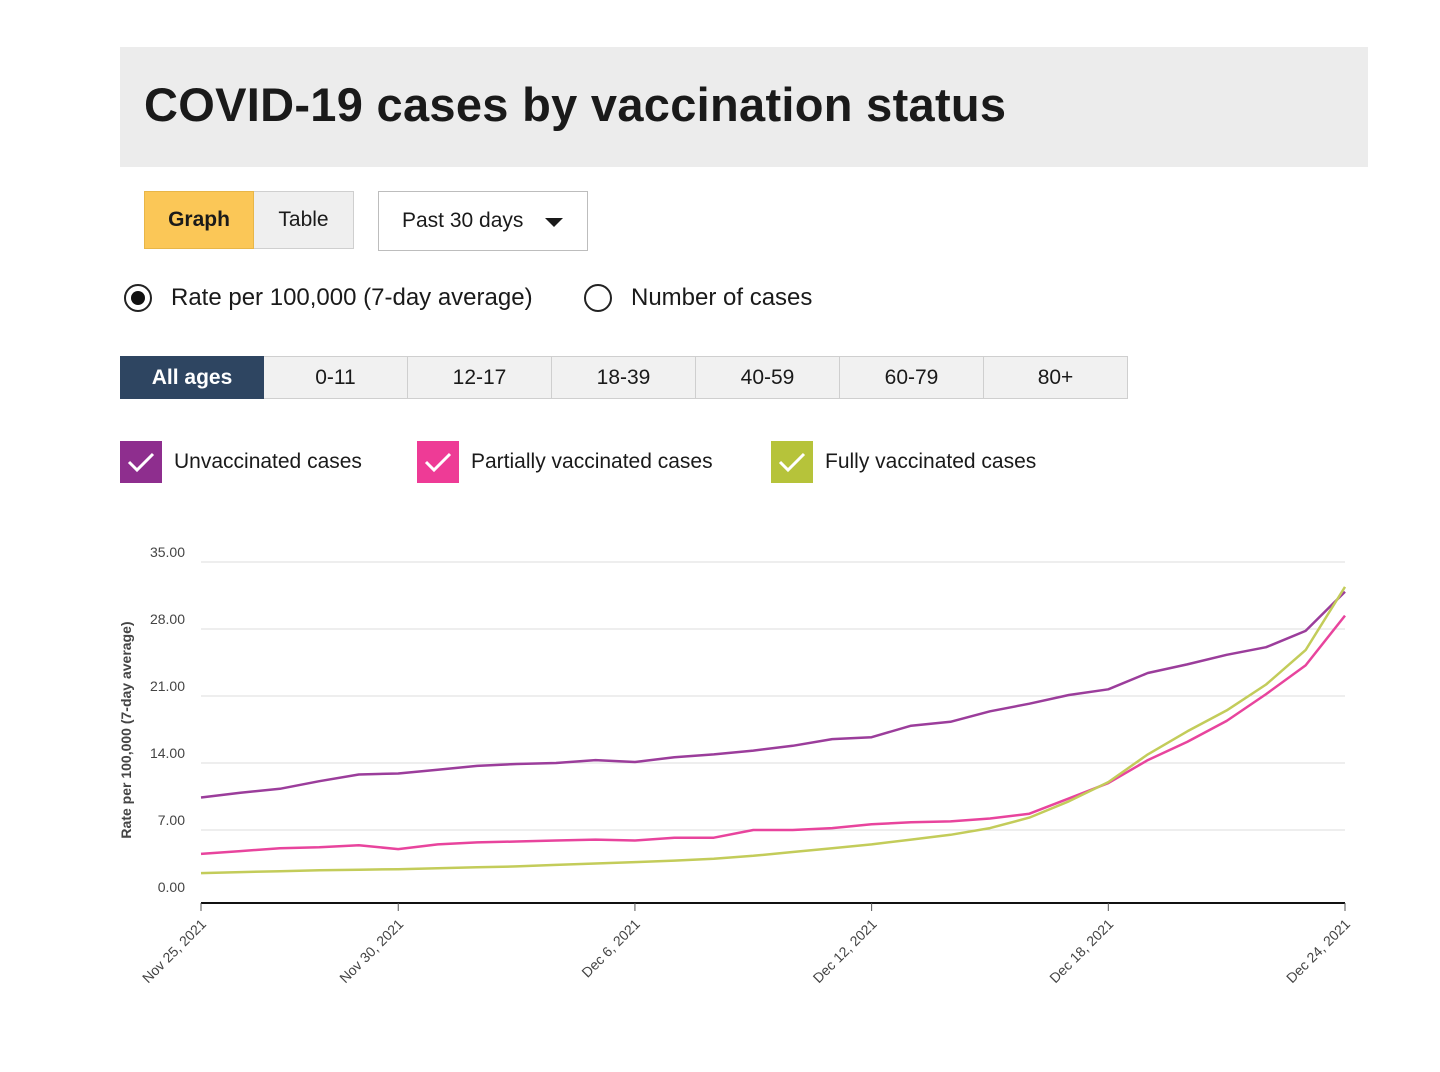 The image size is (1440, 1072). What do you see at coordinates (1056, 377) in the screenshot?
I see `tab-80-plus: 80+` at bounding box center [1056, 377].